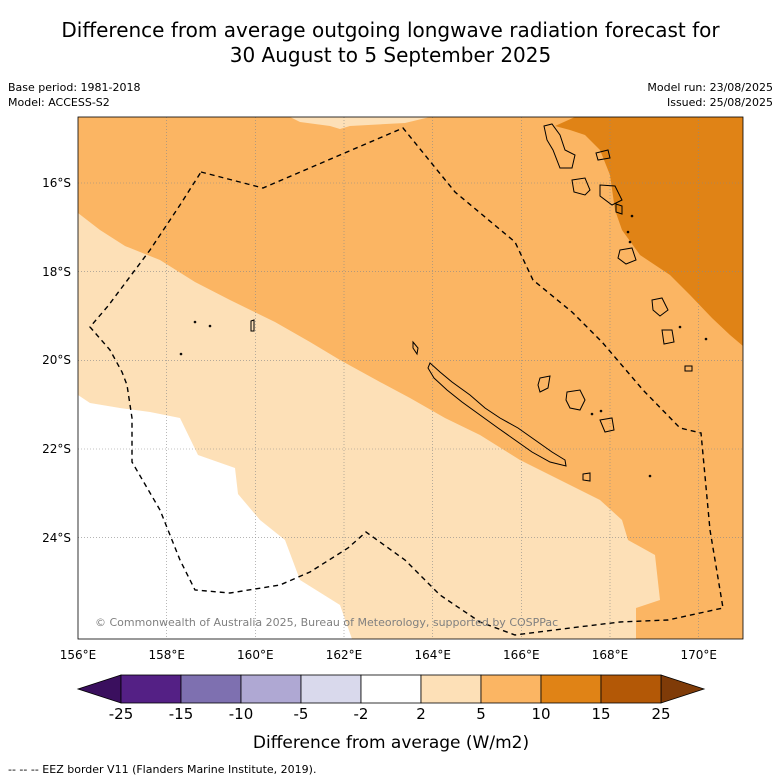 The image size is (781, 781). I want to click on colorbar-arrow-high, so click(683, 689).